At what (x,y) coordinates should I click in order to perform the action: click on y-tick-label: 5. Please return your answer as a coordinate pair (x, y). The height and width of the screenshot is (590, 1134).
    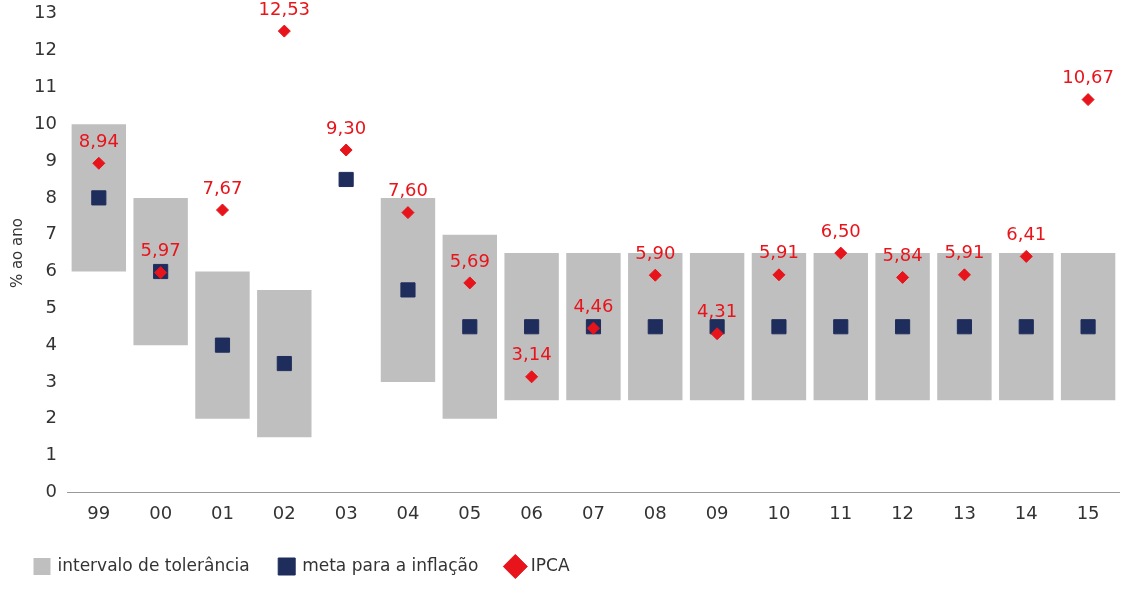
    Looking at the image, I should click on (51, 306).